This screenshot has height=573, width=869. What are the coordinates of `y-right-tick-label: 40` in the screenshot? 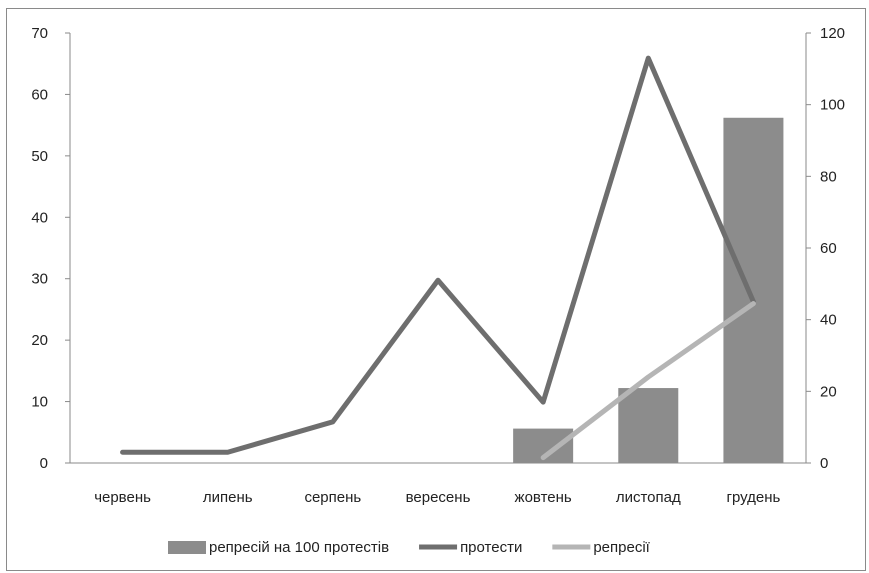 It's located at (828, 320).